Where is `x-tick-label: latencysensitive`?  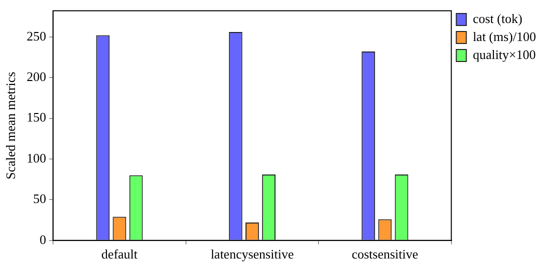
x-tick-label: latencysensitive is located at coordinates (252, 254).